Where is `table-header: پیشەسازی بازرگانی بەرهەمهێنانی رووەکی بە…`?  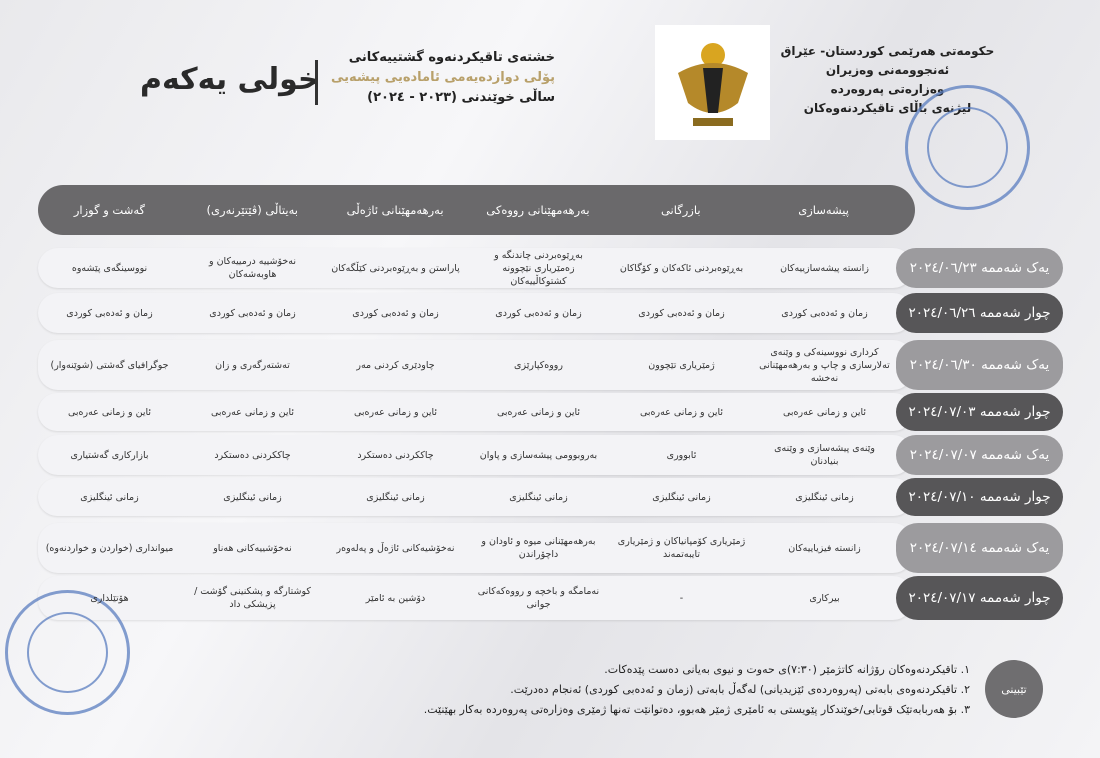 table-header: پیشەسازی بازرگانی بەرهەمهێنانی رووەکی بە… is located at coordinates (476, 210).